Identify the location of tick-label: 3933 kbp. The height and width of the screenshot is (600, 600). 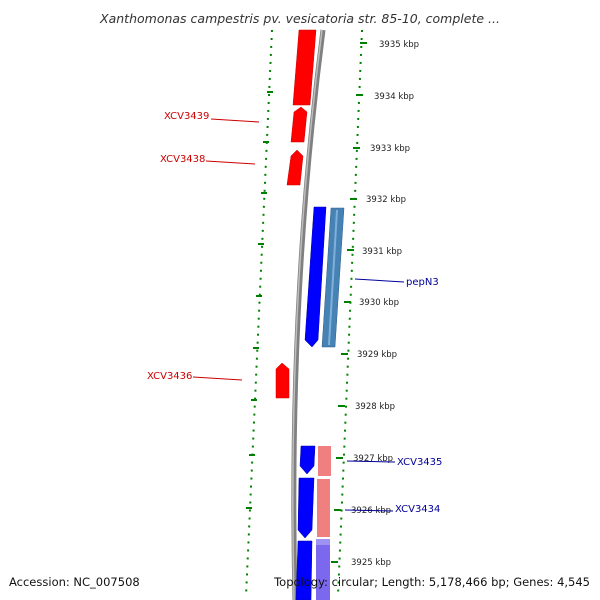
(390, 149).